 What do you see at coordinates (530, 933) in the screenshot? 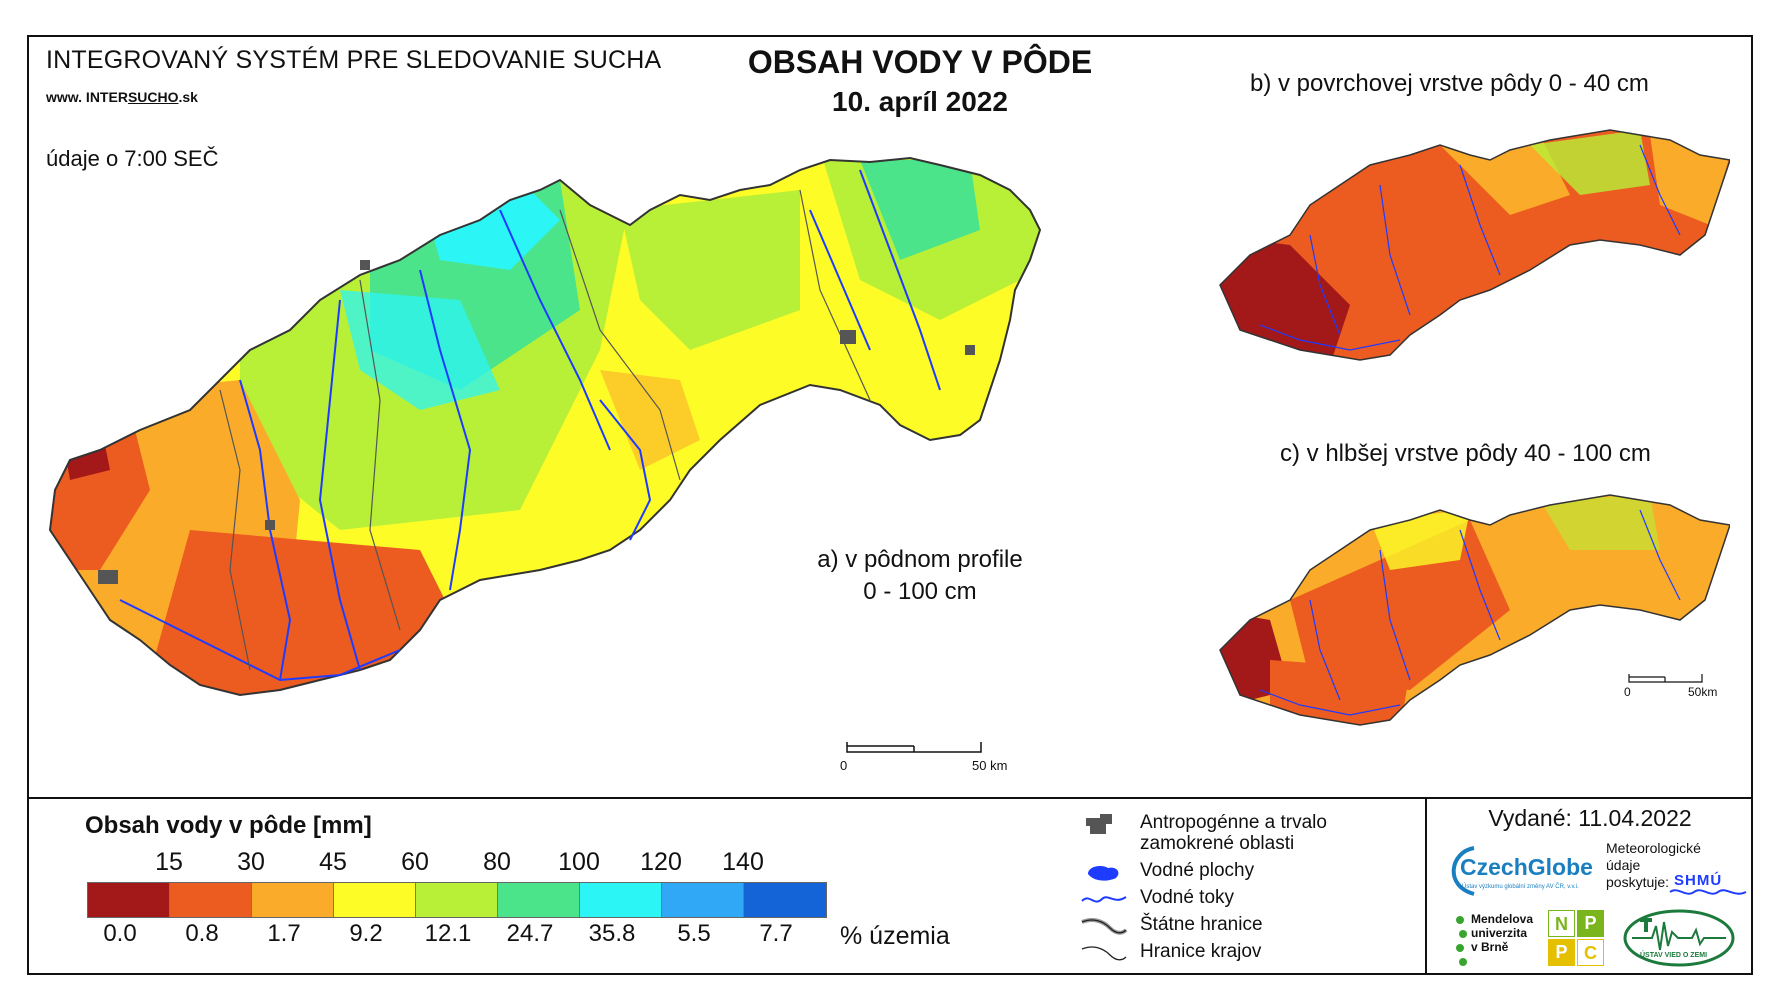
I see `legend-percentage: 24.7` at bounding box center [530, 933].